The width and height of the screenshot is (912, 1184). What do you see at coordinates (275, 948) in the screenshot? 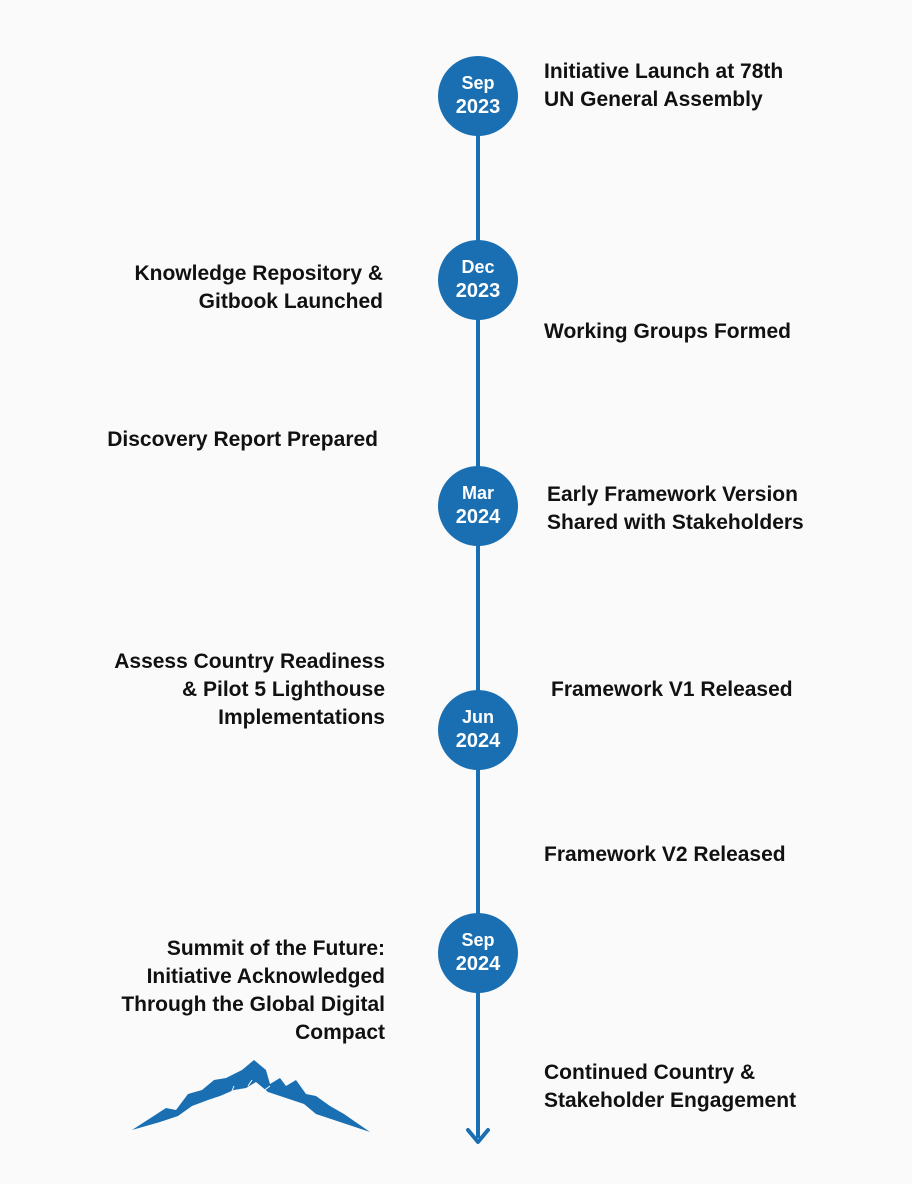
I see `event-line: Summit of the Future:` at bounding box center [275, 948].